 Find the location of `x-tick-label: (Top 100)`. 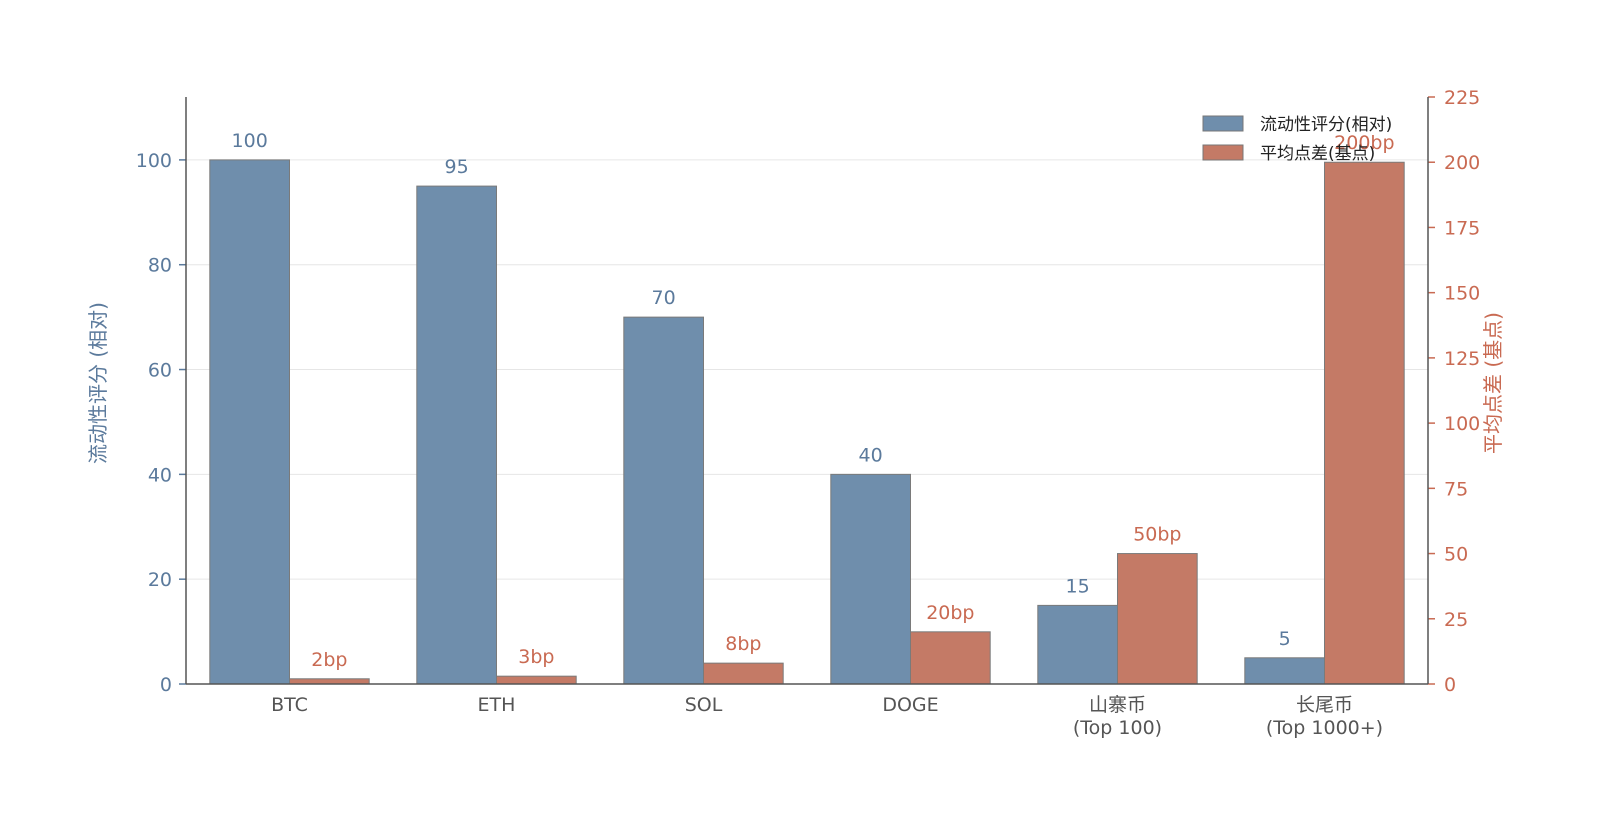

x-tick-label: (Top 100) is located at coordinates (1117, 728).